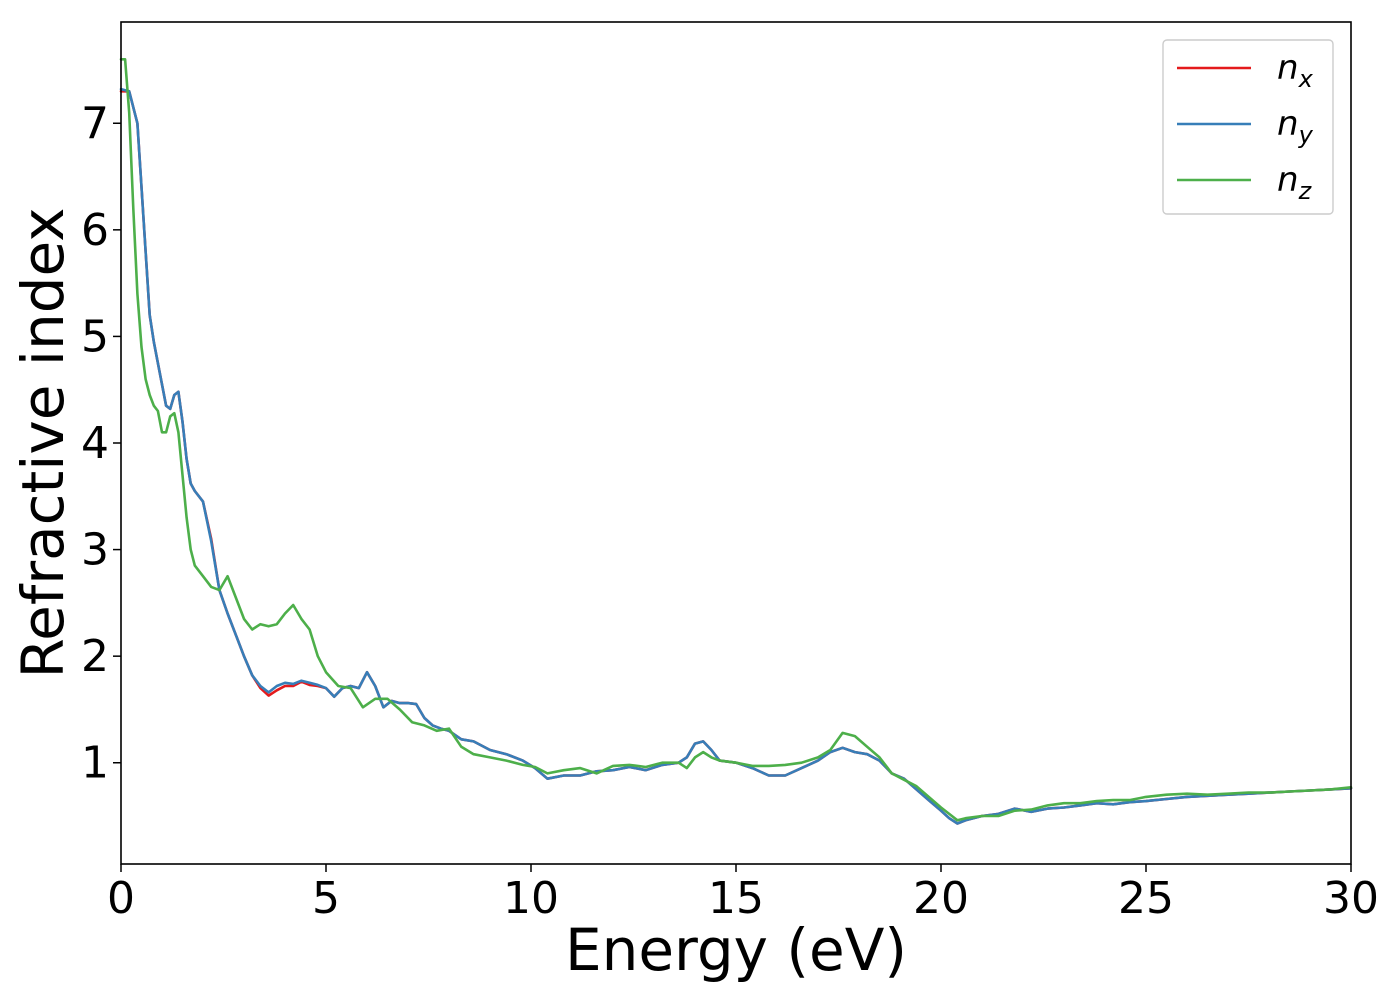 The height and width of the screenshot is (1000, 1400). I want to click on legend-label-z: nz, so click(1295, 182).